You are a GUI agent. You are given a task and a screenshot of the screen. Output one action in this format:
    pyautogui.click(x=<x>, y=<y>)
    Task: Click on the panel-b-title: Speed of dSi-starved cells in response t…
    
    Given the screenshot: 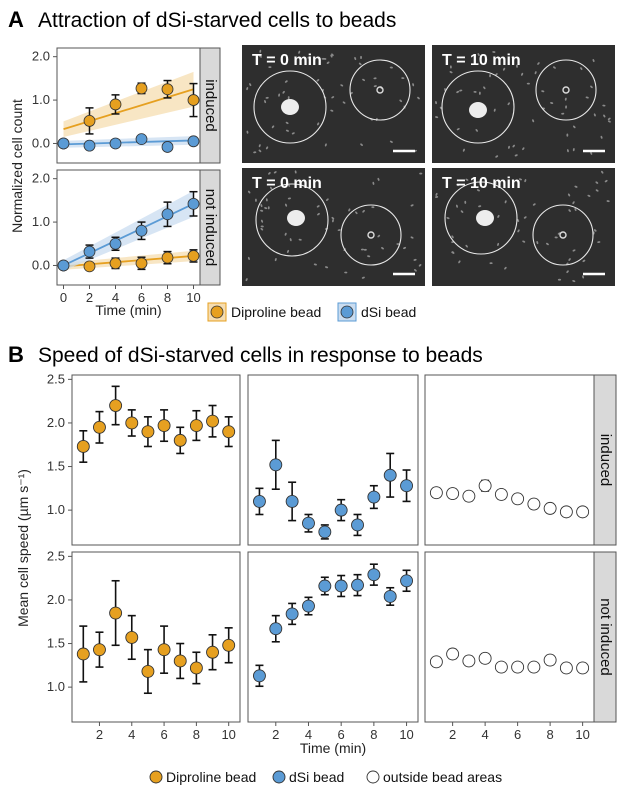 What is the action you would take?
    pyautogui.click(x=260, y=355)
    